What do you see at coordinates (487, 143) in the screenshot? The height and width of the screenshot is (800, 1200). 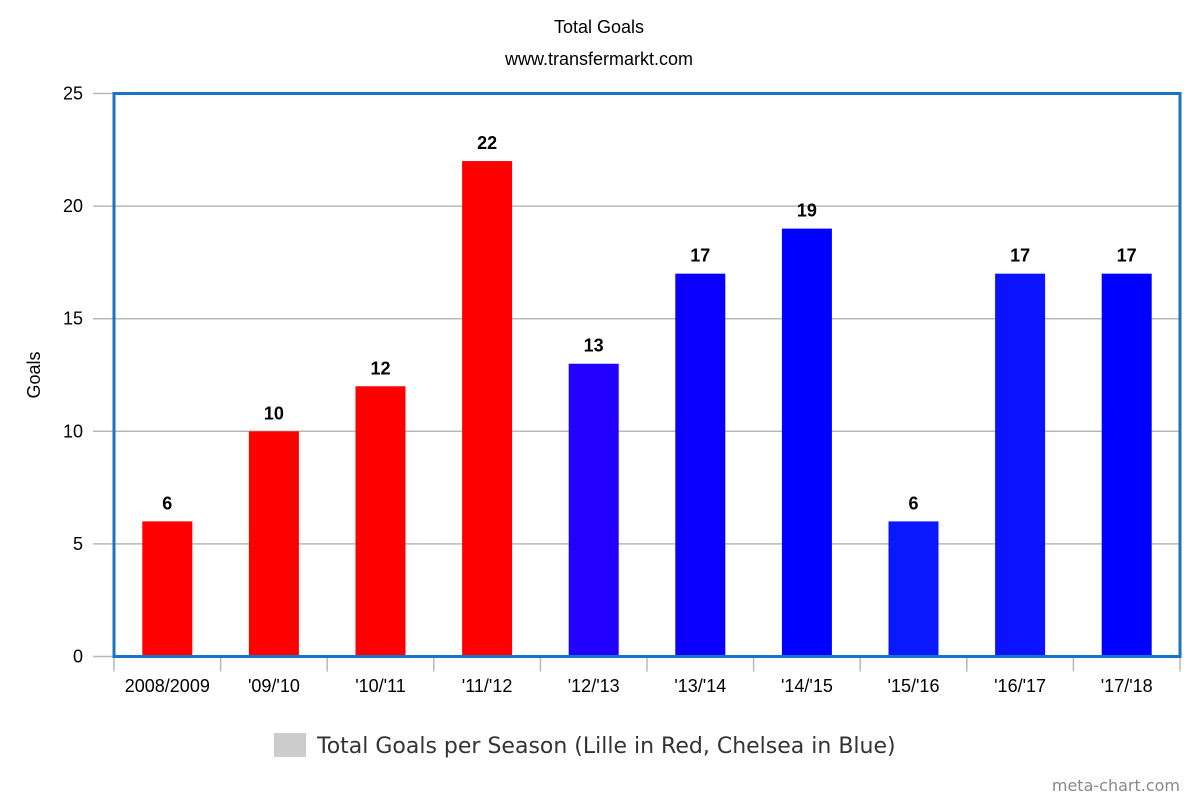 I see `data-label: 22` at bounding box center [487, 143].